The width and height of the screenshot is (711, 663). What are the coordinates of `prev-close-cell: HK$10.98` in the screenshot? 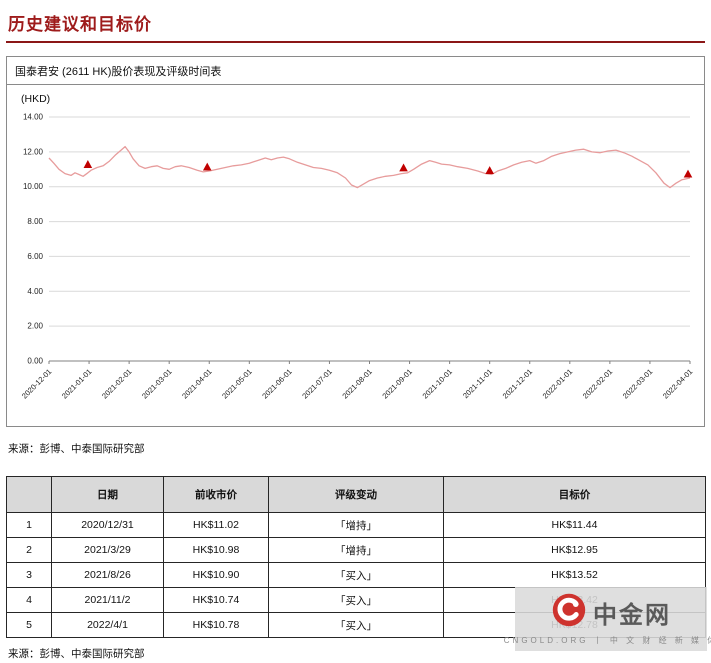 It's located at (216, 550).